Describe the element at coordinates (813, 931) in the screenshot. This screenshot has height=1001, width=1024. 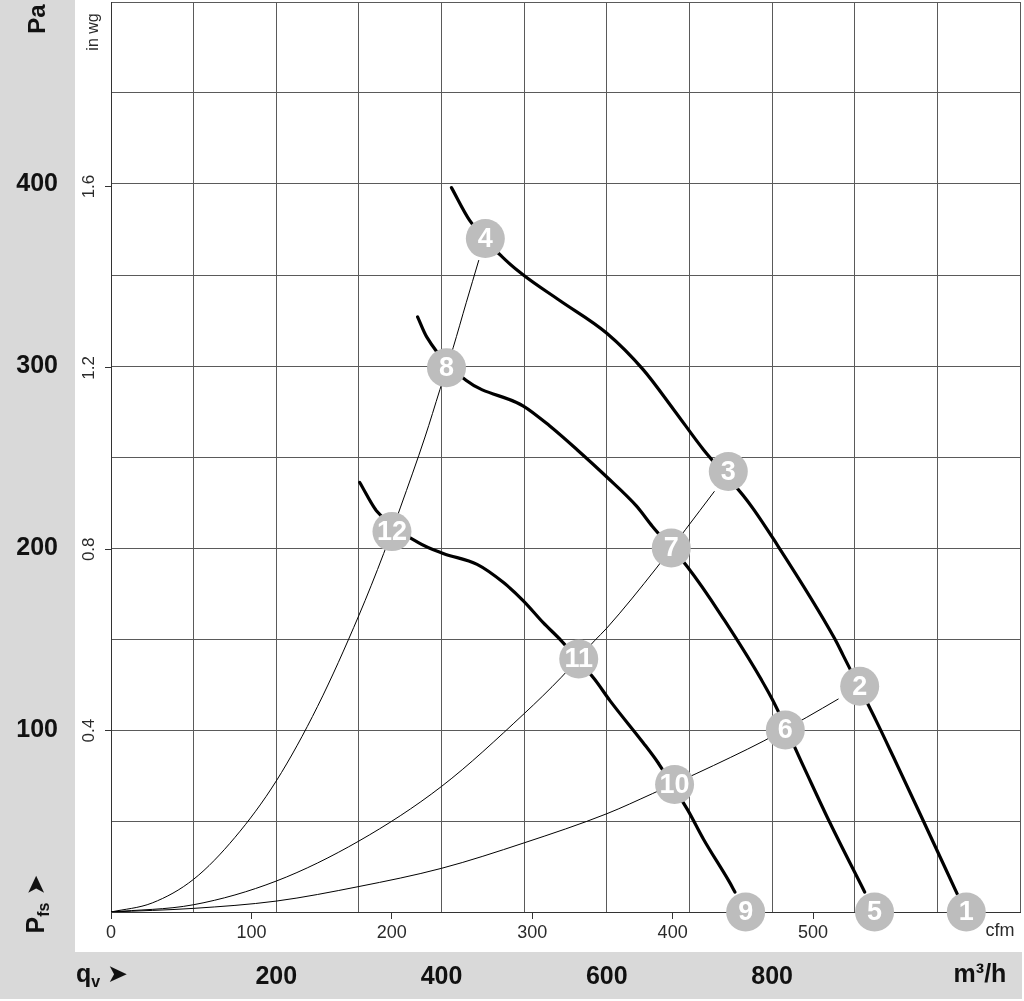
I see `x2-tick-label: 500` at that location.